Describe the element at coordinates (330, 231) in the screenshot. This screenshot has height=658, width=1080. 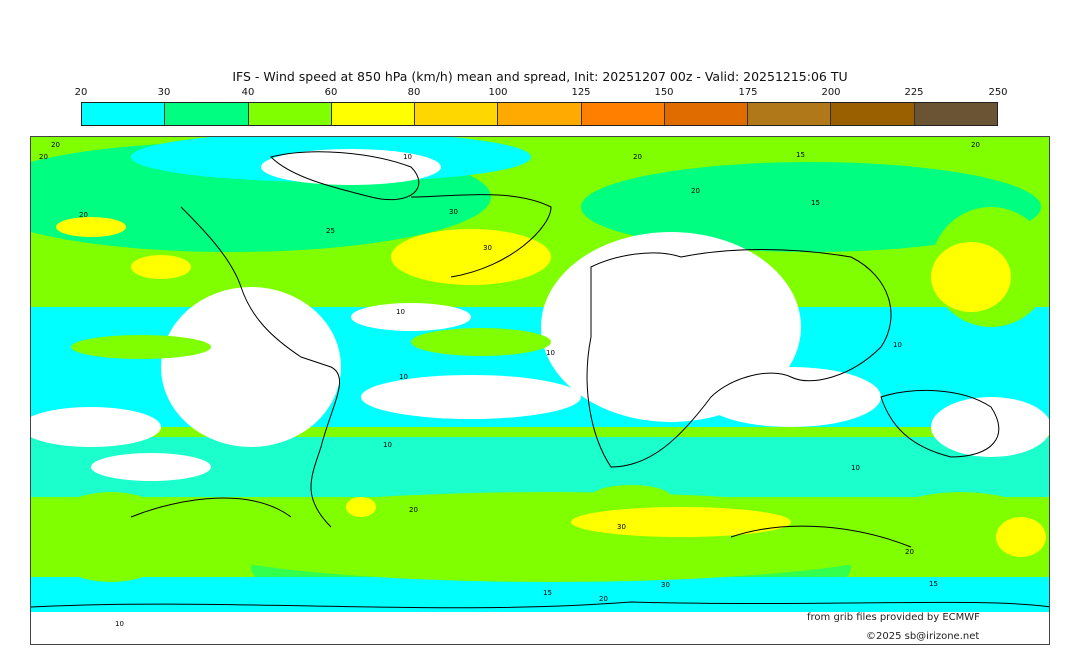
I see `contour-label: 25` at that location.